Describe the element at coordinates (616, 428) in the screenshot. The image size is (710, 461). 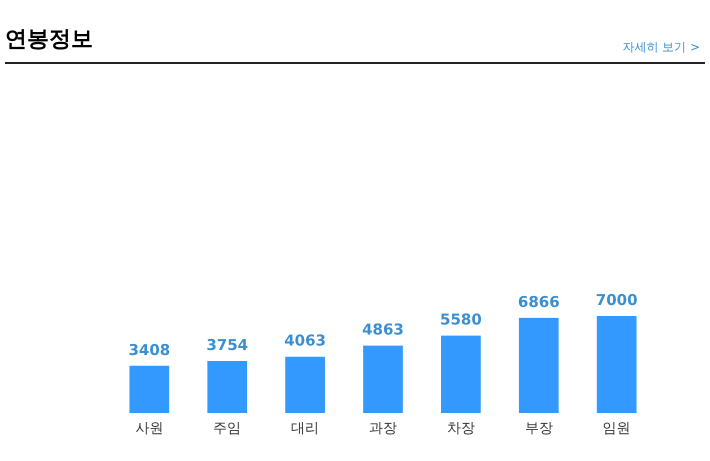
I see `x-tick-label: 임원` at that location.